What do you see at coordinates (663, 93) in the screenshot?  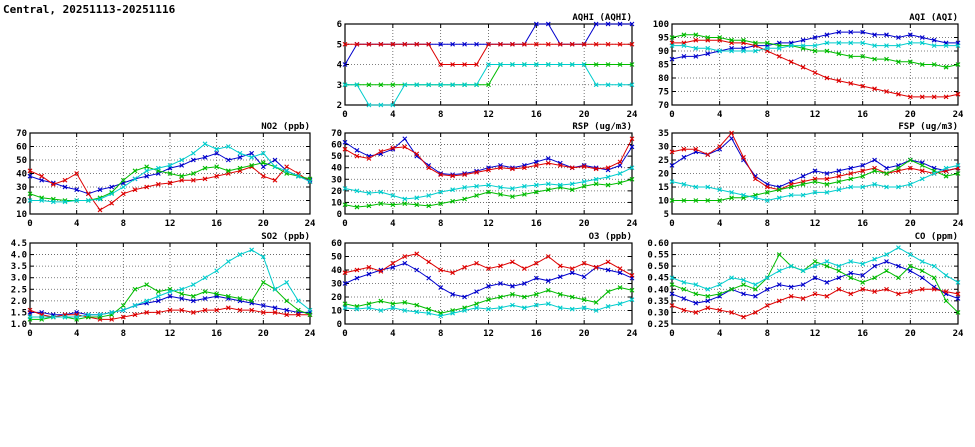 I see `svg-text: 75` at bounding box center [663, 93].